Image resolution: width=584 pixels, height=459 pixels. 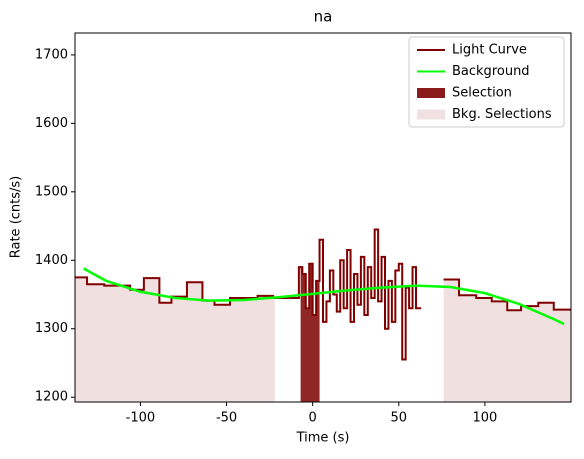 What do you see at coordinates (489, 50) in the screenshot?
I see `legend-label: Light Curve` at bounding box center [489, 50].